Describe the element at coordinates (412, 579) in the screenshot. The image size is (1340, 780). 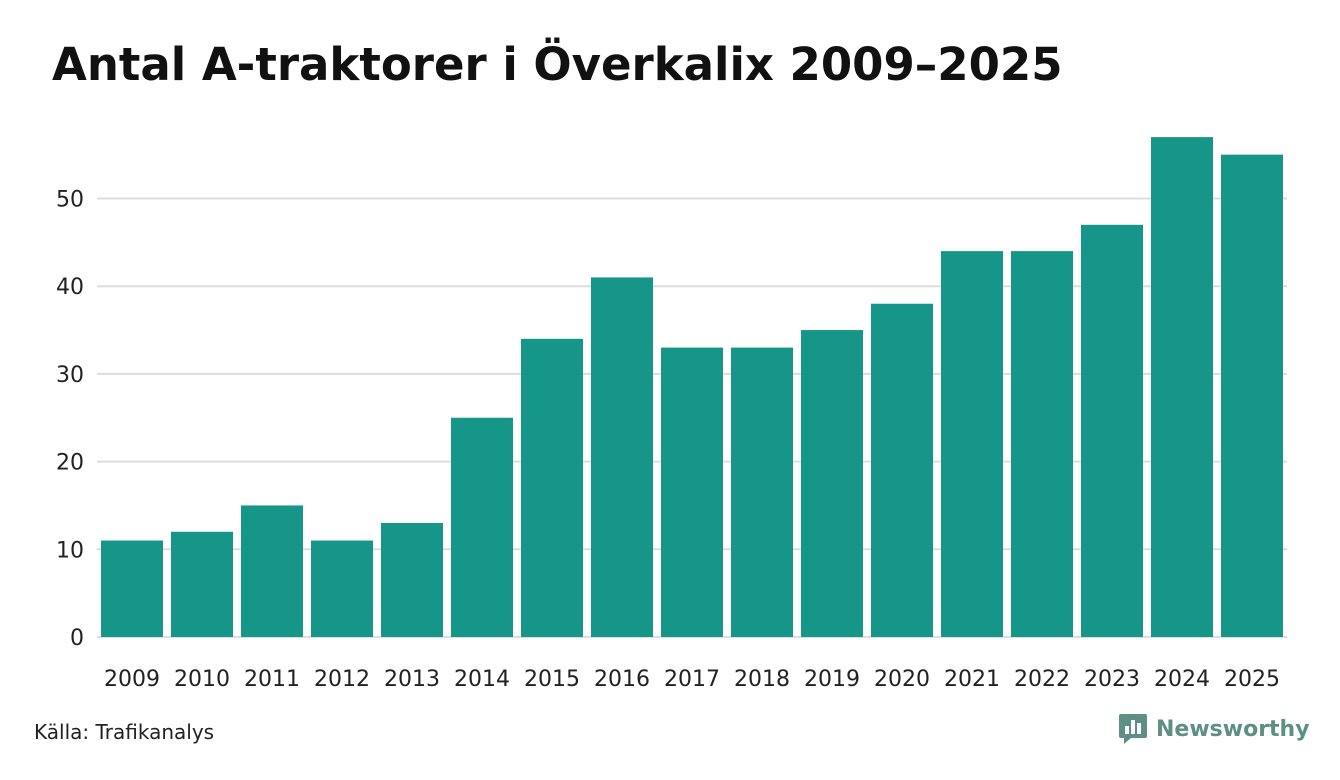
I see `bar-2013` at that location.